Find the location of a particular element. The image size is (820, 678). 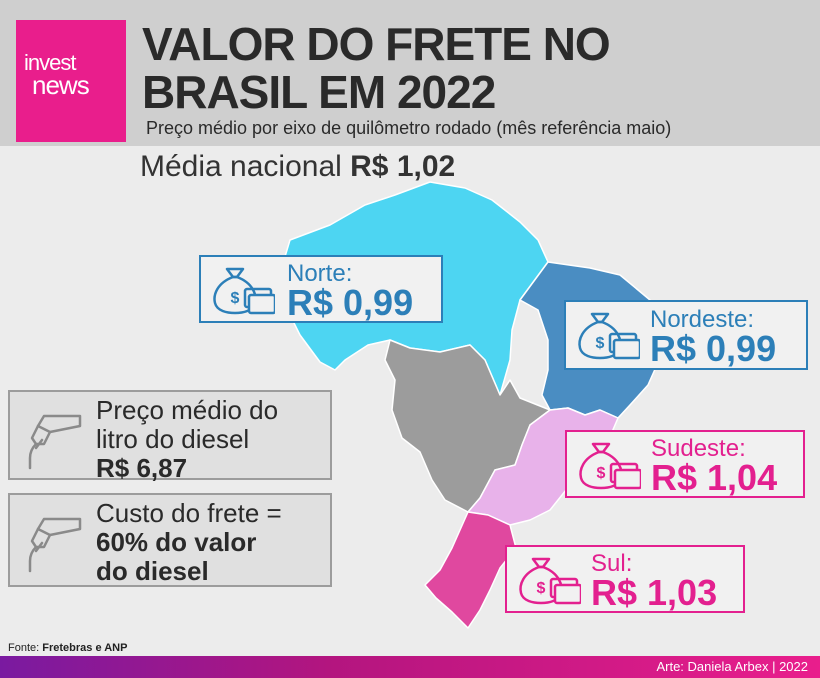

investnews-logo: invest news is located at coordinates (71, 81).